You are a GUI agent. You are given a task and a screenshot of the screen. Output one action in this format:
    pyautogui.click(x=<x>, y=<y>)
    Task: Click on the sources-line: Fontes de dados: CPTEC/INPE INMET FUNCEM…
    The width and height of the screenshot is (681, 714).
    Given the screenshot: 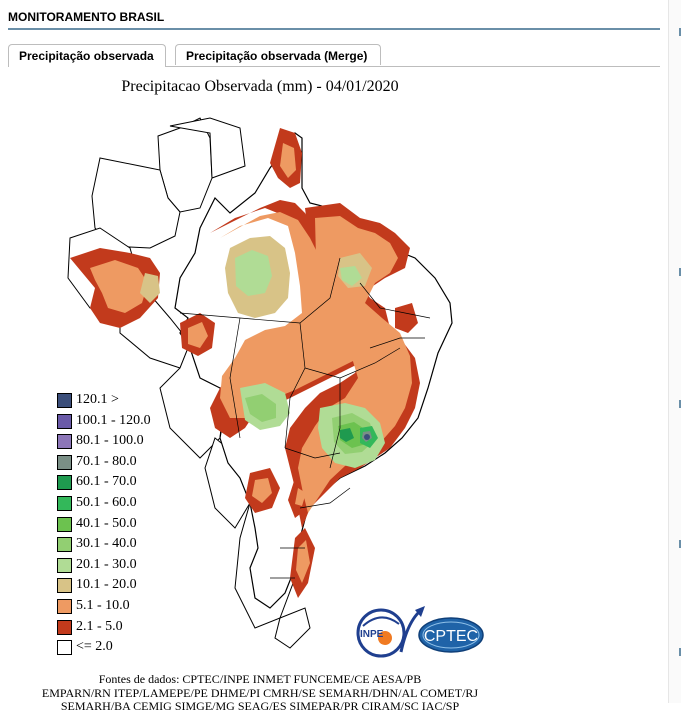 What is the action you would take?
    pyautogui.click(x=260, y=679)
    